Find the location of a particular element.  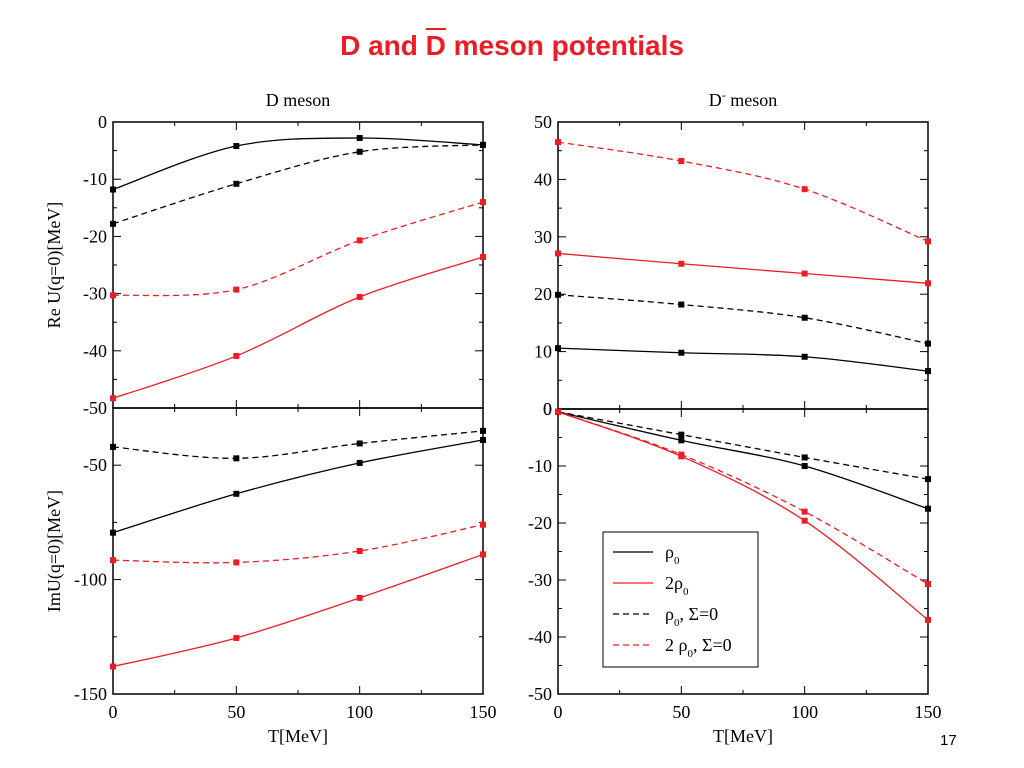

legend-label: ρ0, Σ=0 is located at coordinates (691, 616).